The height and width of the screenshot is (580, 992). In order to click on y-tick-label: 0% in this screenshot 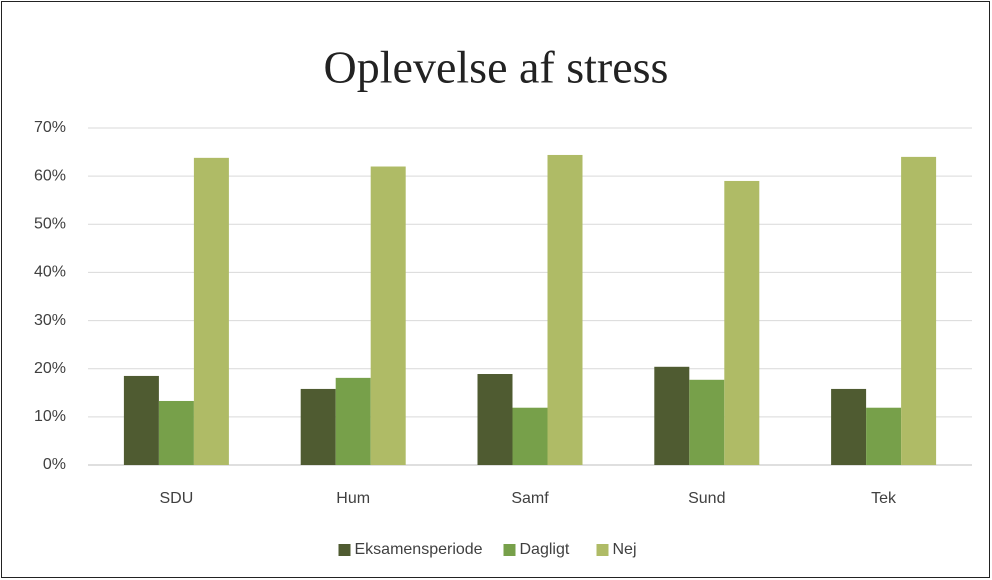, I will do `click(54, 464)`.